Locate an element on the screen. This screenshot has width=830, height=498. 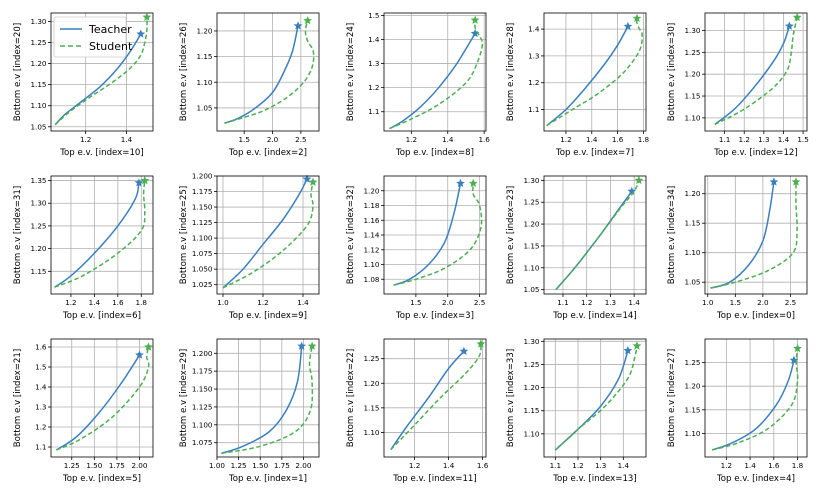
x-tick-label: 1.0 is located at coordinates (708, 302).